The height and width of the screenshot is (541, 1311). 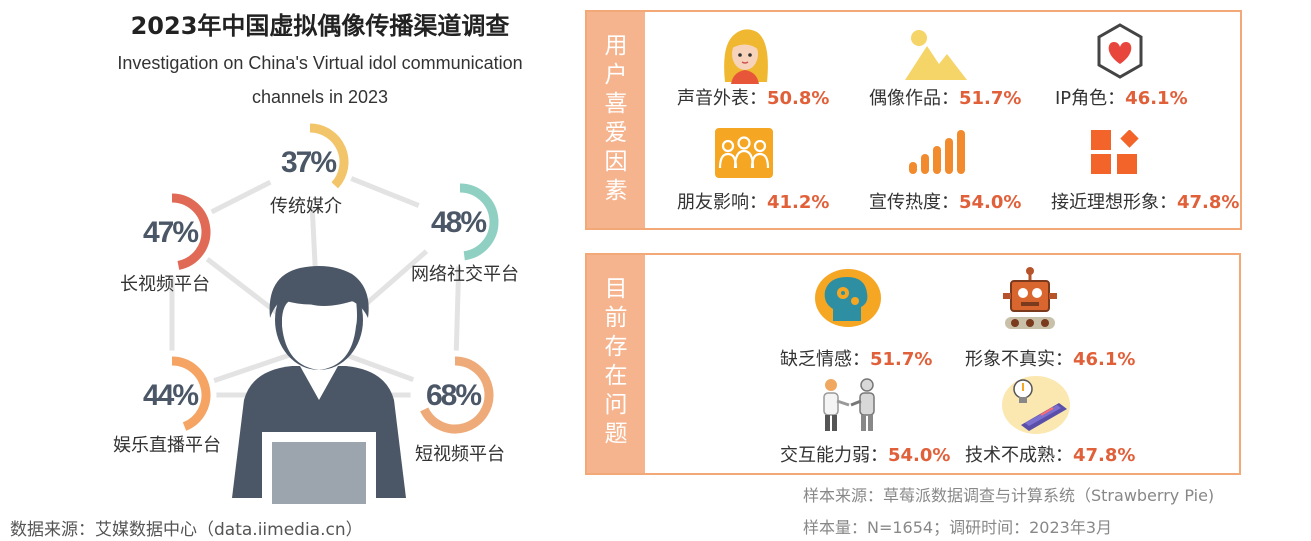 I want to click on problem-item-3: 交互能力弱：54.0%, so click(x=865, y=455).